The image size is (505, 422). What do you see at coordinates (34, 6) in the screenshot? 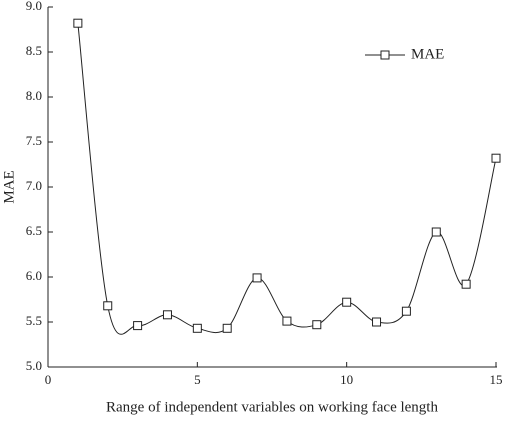
I see `y-tick-label: 9.0` at bounding box center [34, 6].